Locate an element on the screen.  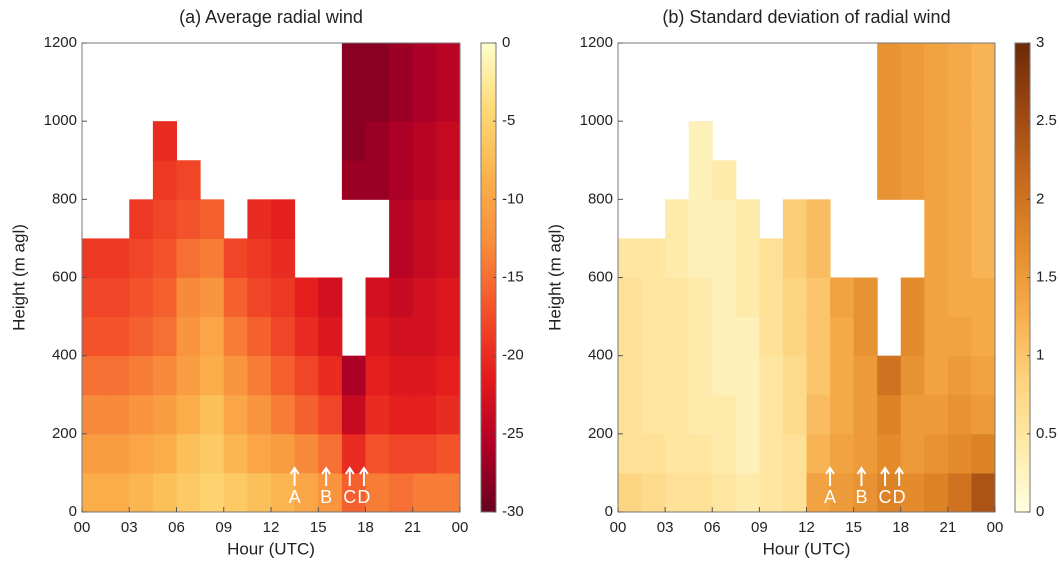
colorbar-tick-label: -10 is located at coordinates (513, 198).